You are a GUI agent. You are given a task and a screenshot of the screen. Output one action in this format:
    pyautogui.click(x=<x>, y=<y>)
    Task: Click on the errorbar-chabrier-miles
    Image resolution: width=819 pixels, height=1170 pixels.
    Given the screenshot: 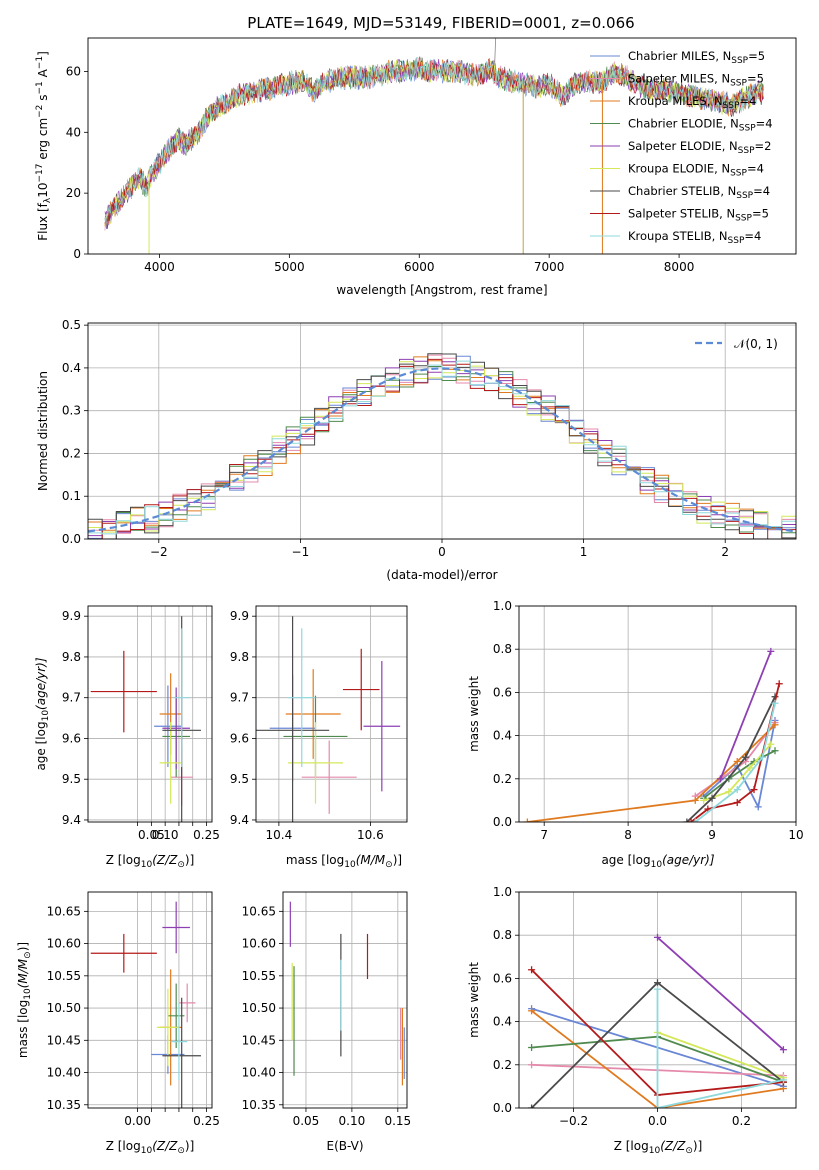 What is the action you would take?
    pyautogui.click(x=168, y=726)
    